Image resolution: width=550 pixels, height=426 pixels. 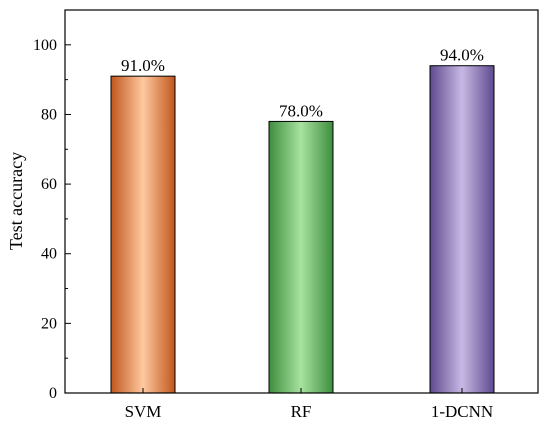 What do you see at coordinates (49, 323) in the screenshot?
I see `y-tick-label: 20` at bounding box center [49, 323].